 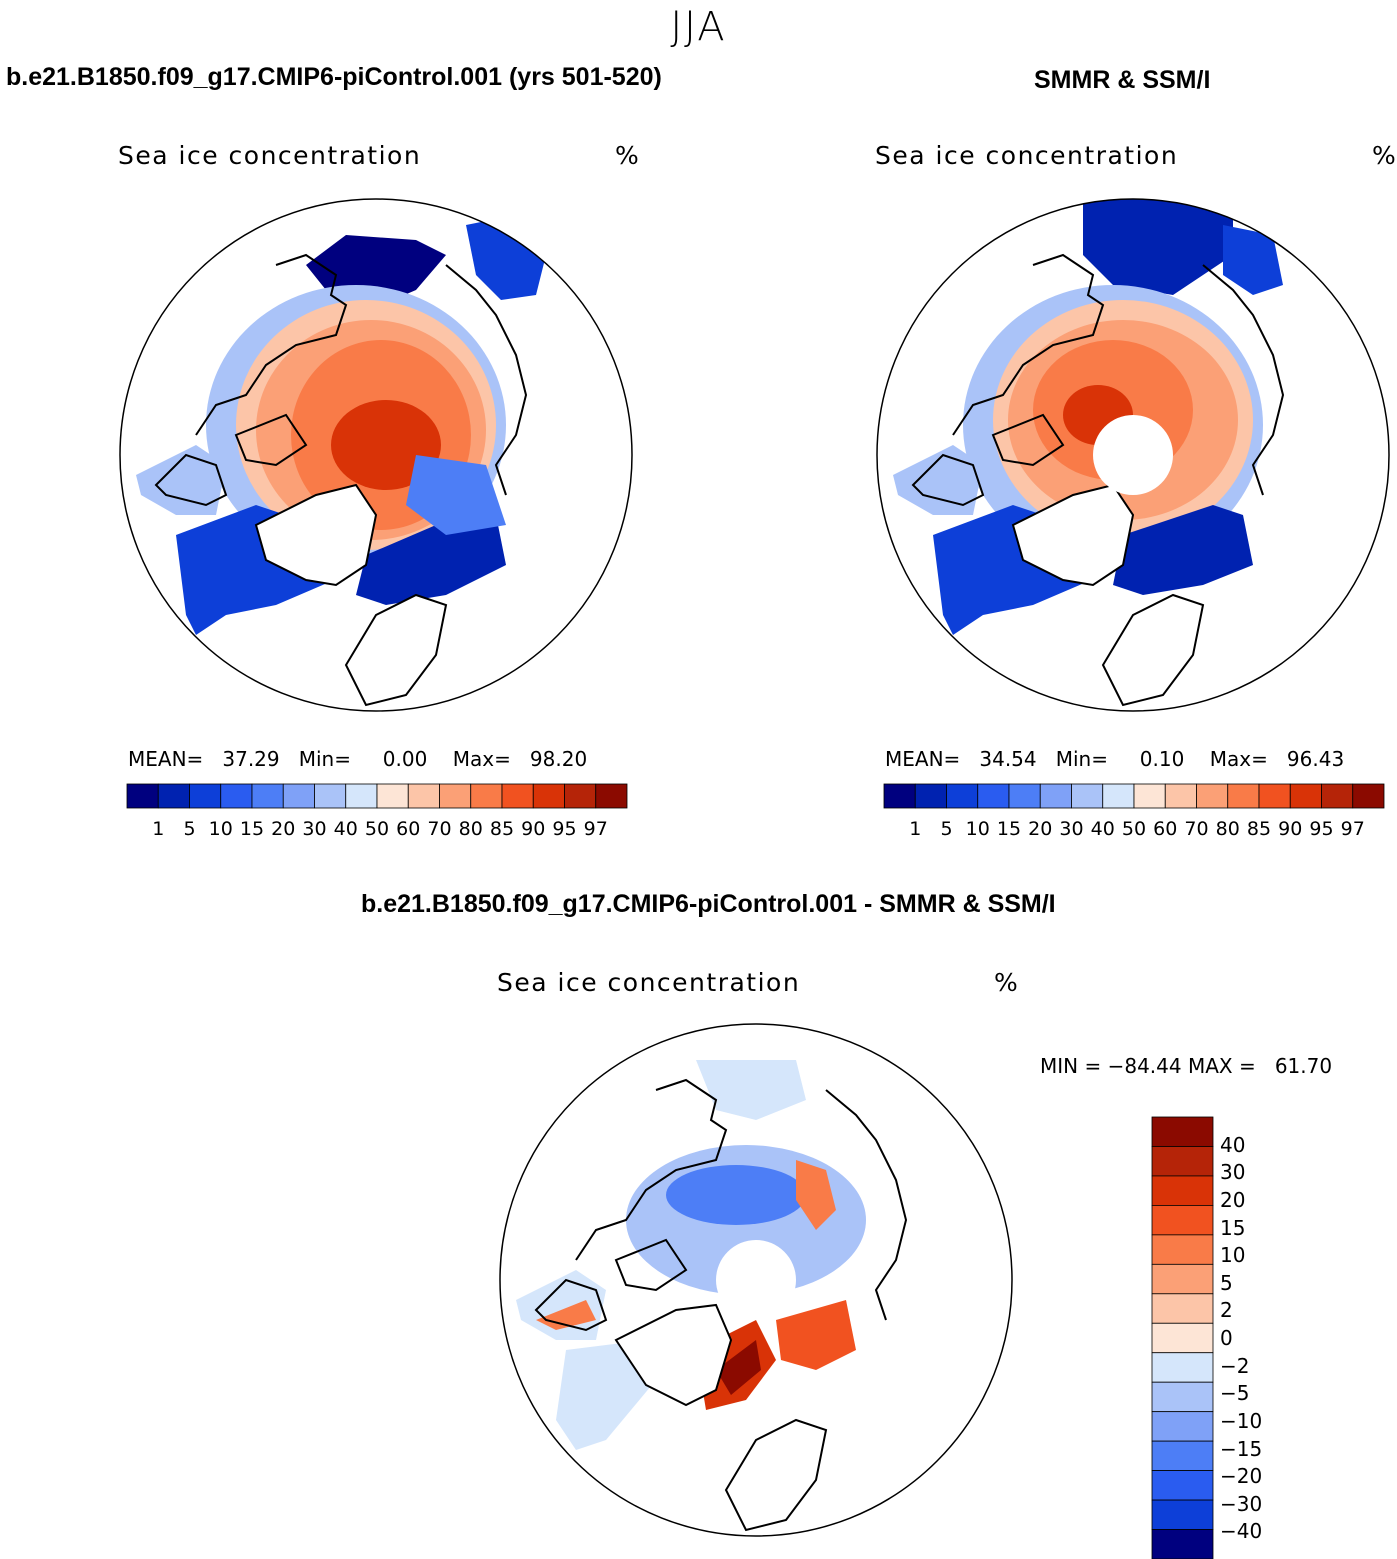 I want to click on panel-1-mean-label: MEAN=, so click(x=166, y=759).